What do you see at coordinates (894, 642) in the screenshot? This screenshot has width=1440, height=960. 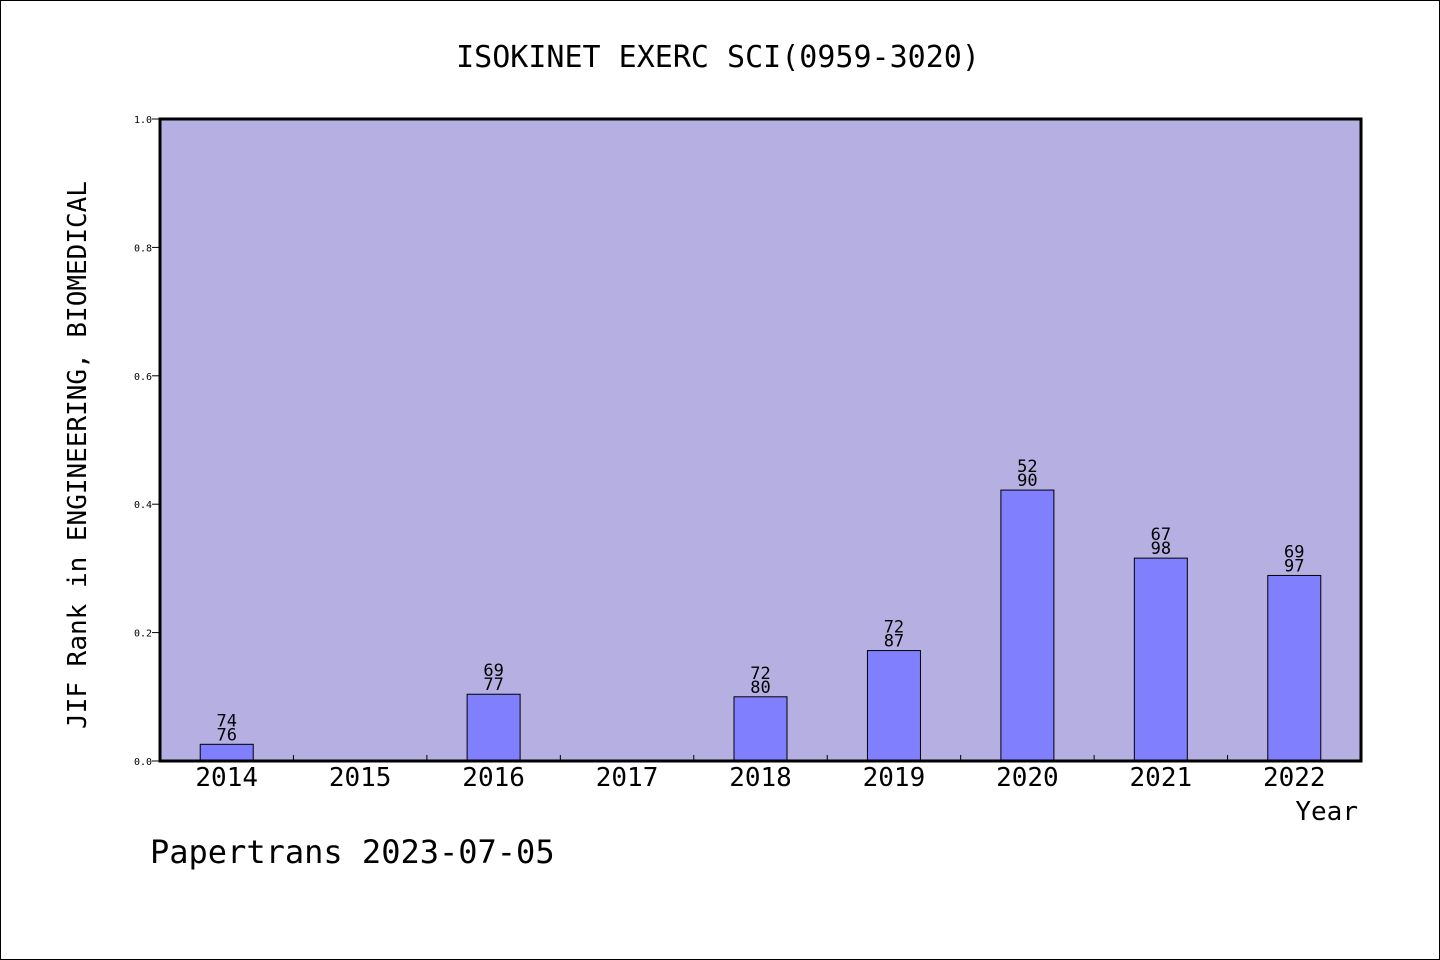 I see `data-label-total: 87` at bounding box center [894, 642].